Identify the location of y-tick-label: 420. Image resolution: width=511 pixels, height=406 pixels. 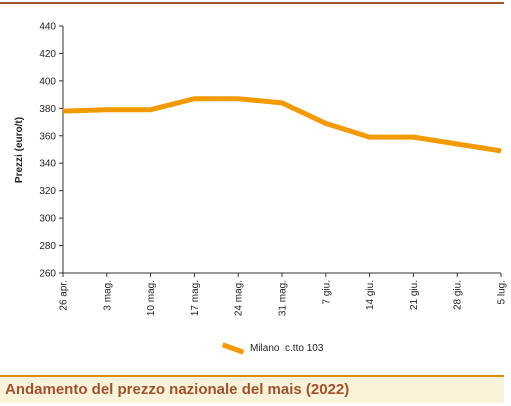
(47, 54).